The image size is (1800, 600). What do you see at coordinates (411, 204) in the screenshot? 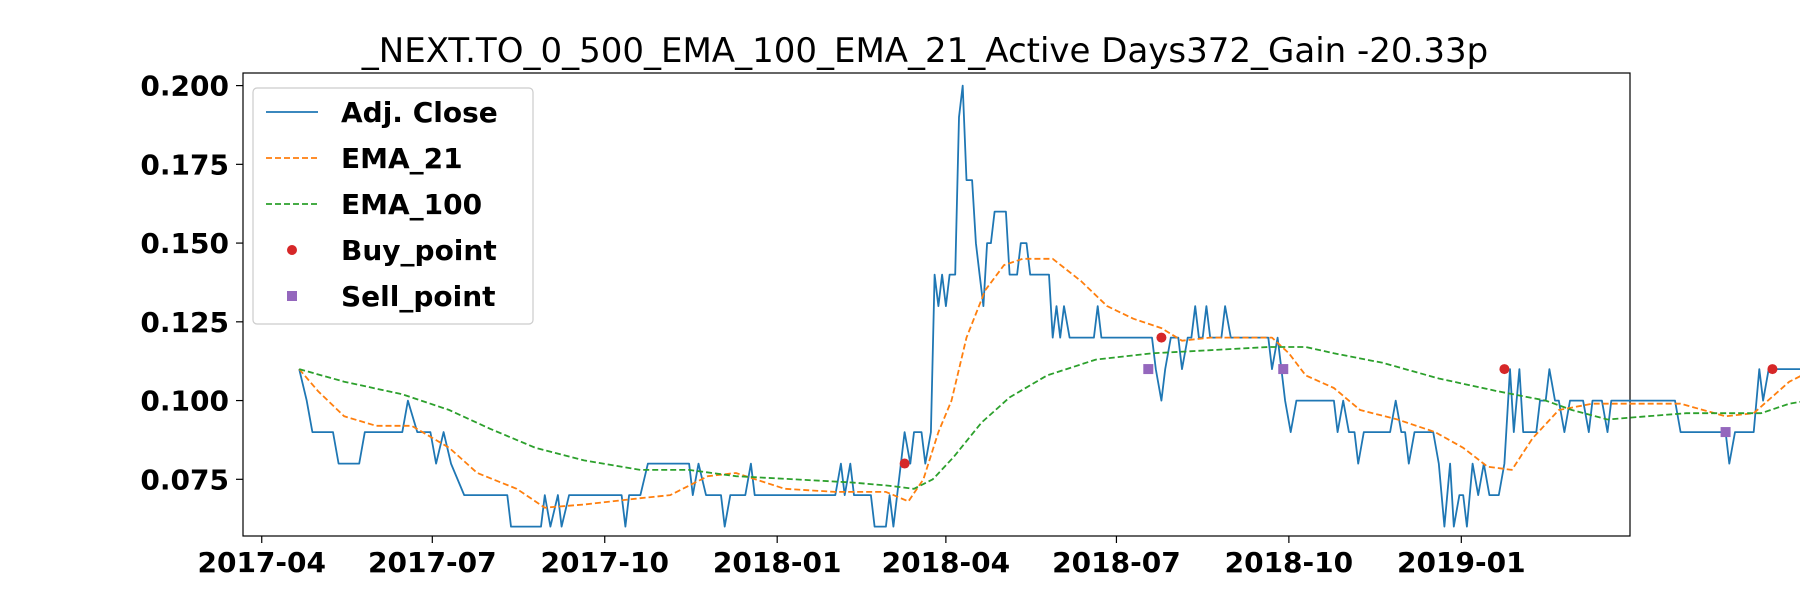
I see `legend-label-ema-100: EMA_100` at bounding box center [411, 204].